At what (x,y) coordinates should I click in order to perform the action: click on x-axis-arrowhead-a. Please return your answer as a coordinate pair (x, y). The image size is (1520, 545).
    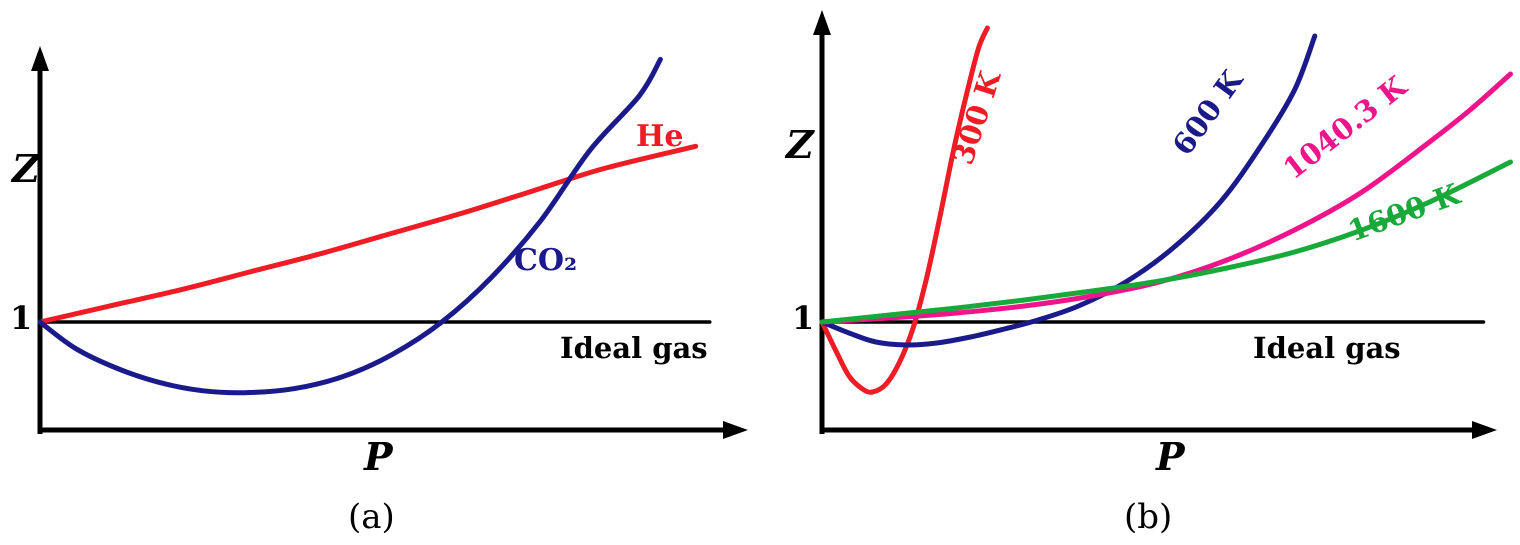
    Looking at the image, I should click on (735, 430).